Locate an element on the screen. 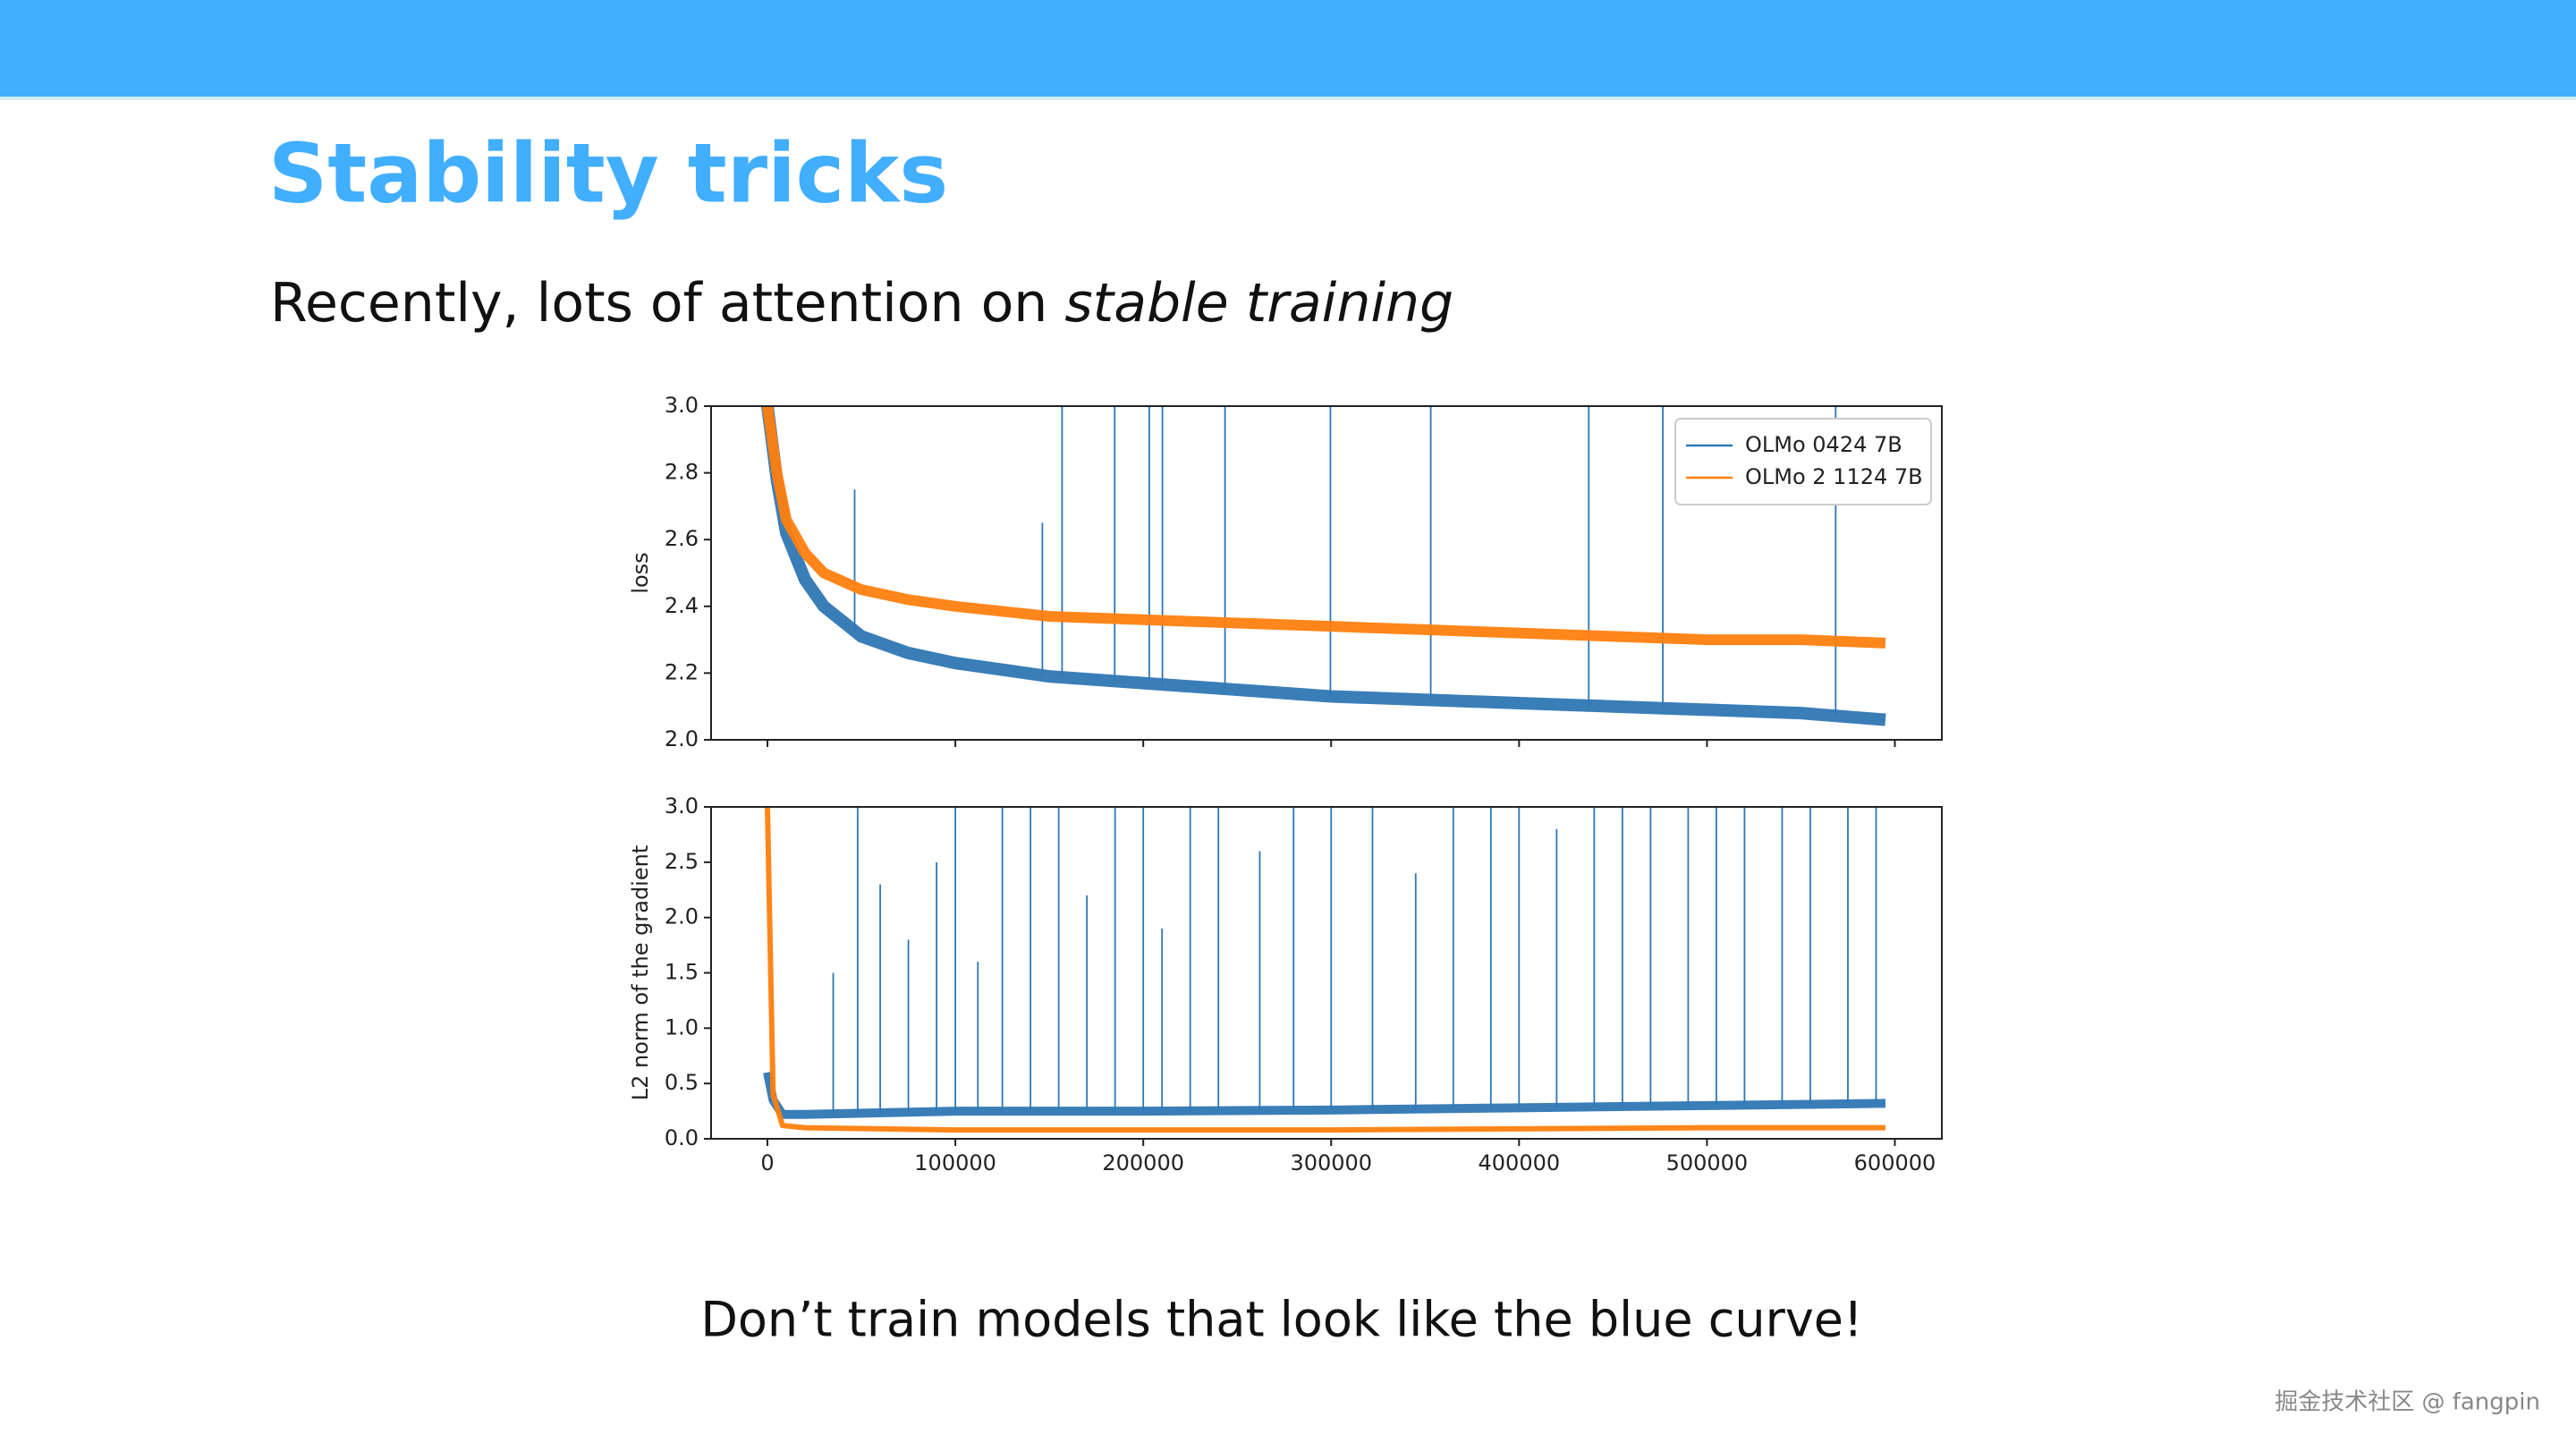 The height and width of the screenshot is (1451, 2576). y-tick-label: 2.6 is located at coordinates (682, 538).